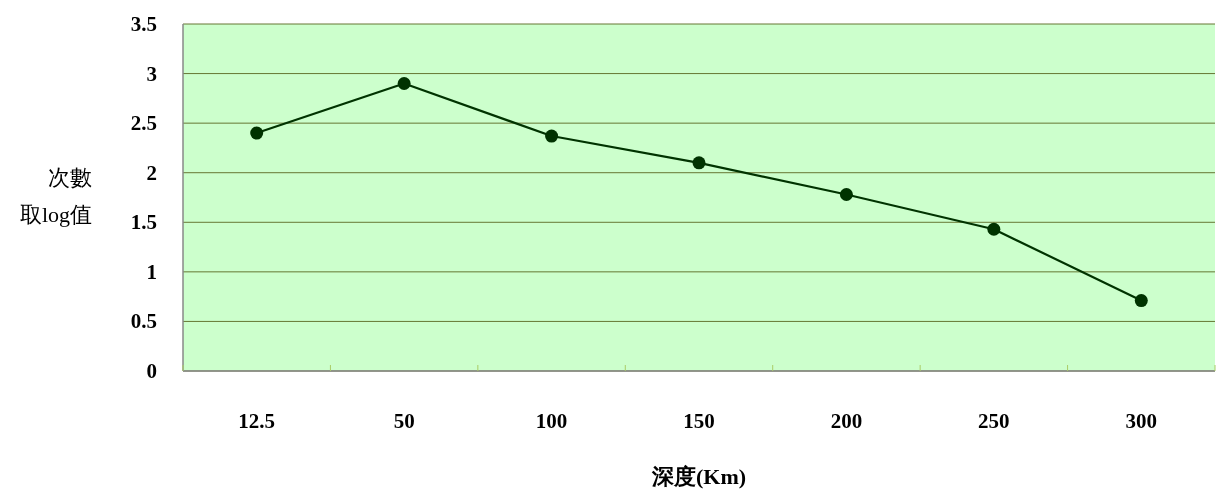  Describe the element at coordinates (143, 123) in the screenshot. I see `y-tick-label: 2.5` at that location.